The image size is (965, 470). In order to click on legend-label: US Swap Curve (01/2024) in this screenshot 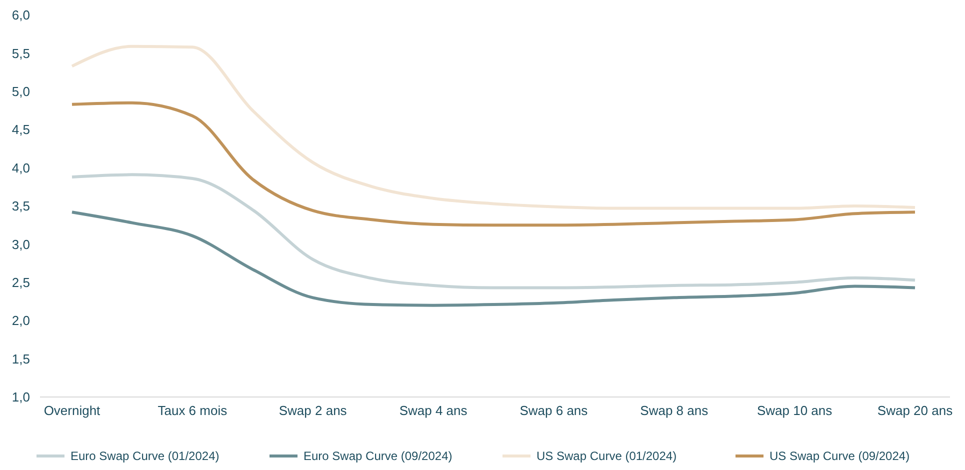, I will do `click(606, 456)`.